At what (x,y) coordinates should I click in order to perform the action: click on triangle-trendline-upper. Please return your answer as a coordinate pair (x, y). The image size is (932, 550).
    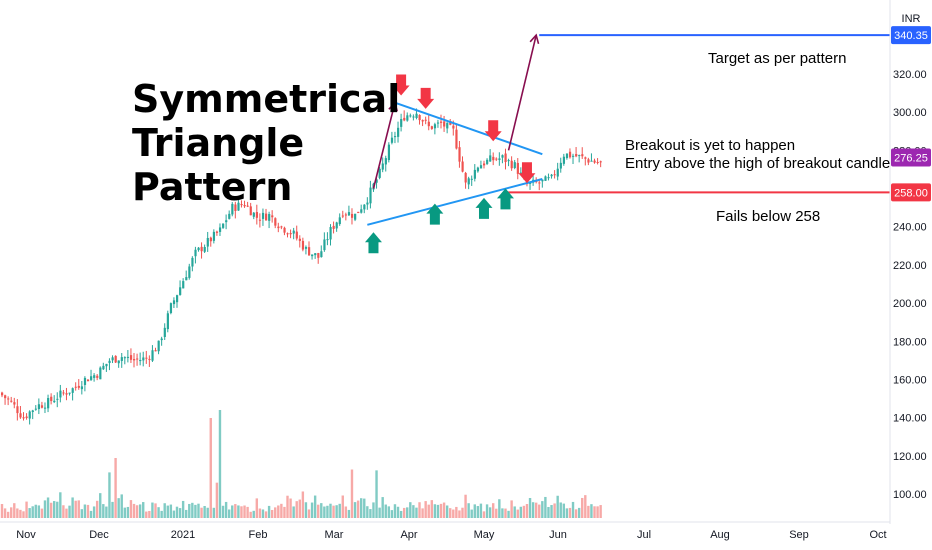
    Looking at the image, I should click on (468, 128).